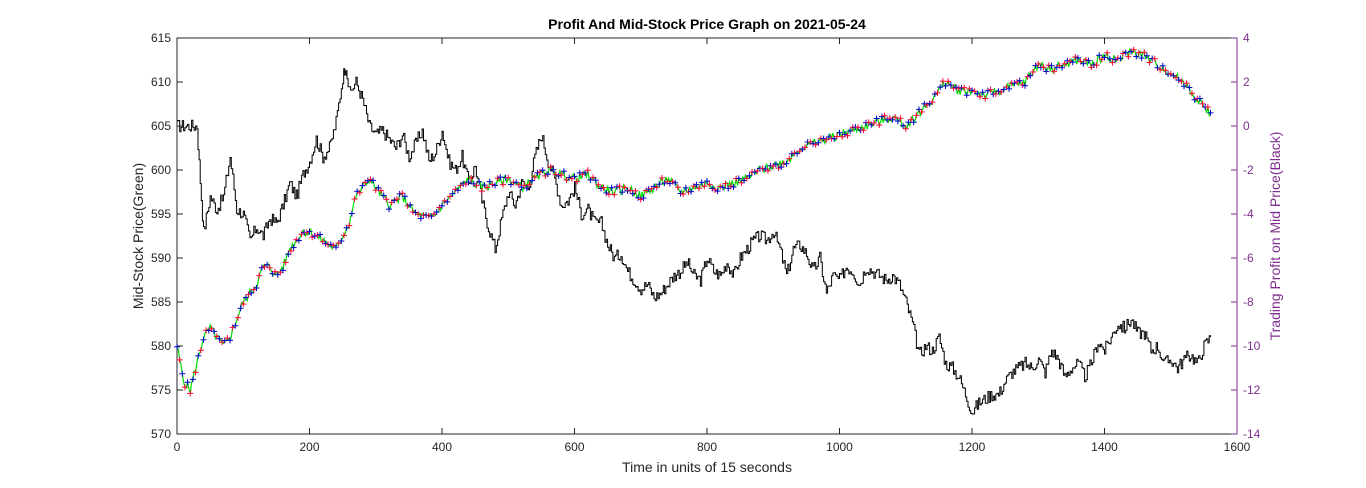  What do you see at coordinates (442, 447) in the screenshot?
I see `x-tick-label: 400` at bounding box center [442, 447].